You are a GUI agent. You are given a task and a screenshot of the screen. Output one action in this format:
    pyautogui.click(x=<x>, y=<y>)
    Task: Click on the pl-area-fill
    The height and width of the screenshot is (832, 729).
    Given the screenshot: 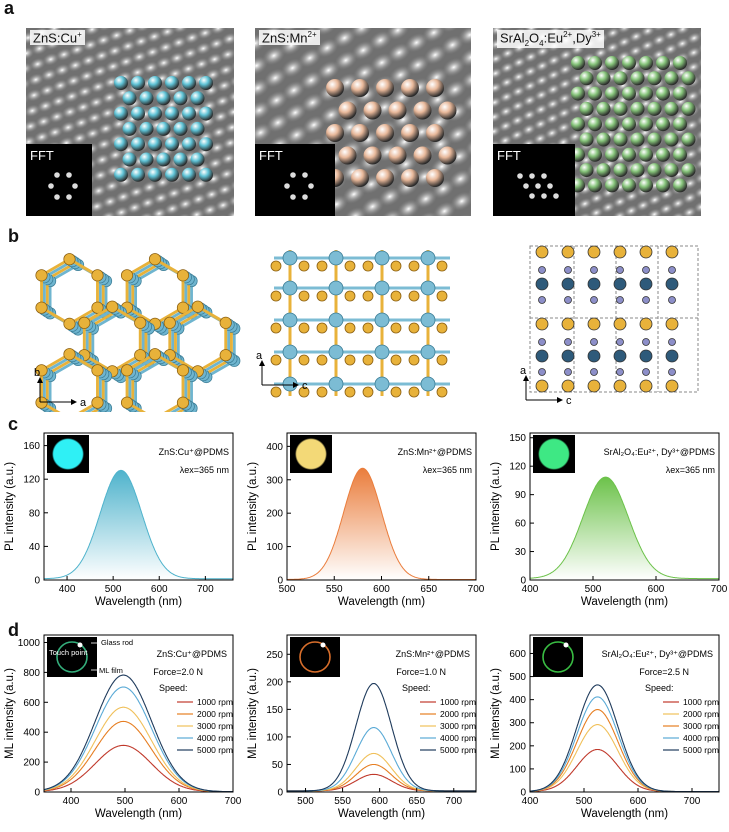 What is the action you would take?
    pyautogui.click(x=381, y=524)
    